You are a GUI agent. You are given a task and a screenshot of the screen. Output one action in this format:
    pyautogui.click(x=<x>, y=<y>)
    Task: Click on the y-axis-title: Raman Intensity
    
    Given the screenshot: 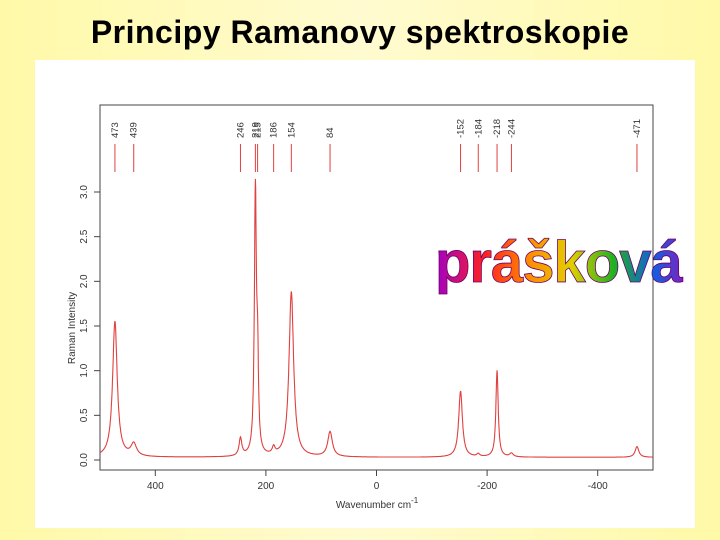 What is the action you would take?
    pyautogui.click(x=72, y=328)
    